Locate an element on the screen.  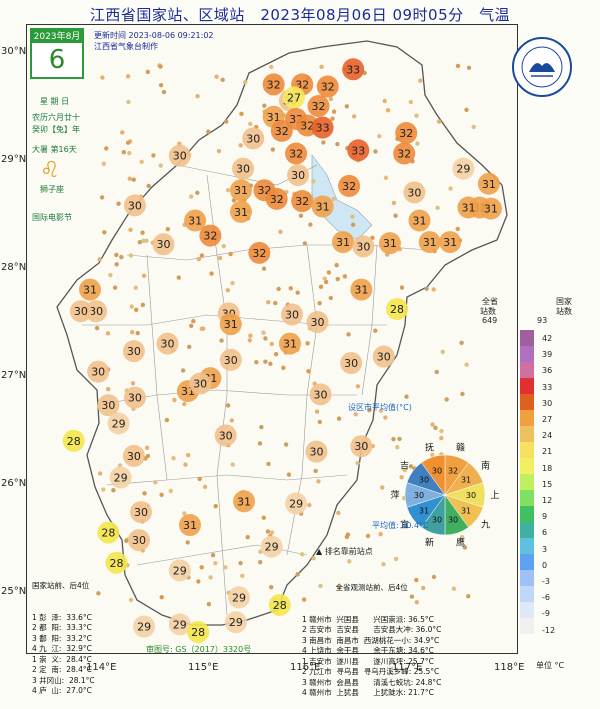
station-value: 31 is located at coordinates (420, 220).